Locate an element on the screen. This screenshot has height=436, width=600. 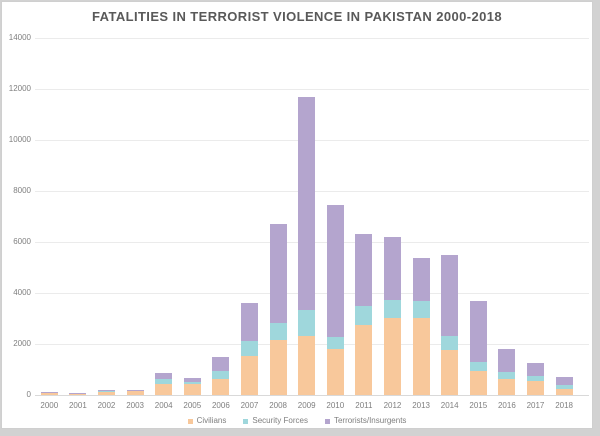
bar-2016 is located at coordinates (507, 372).